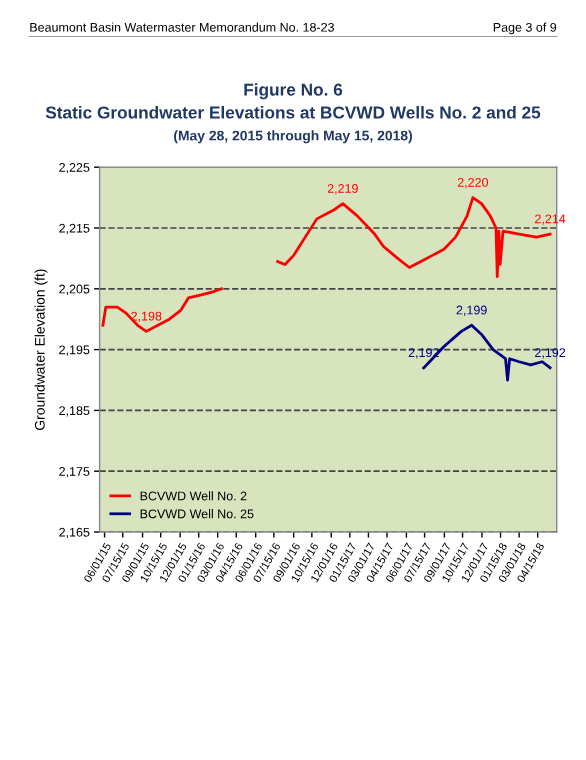 This screenshot has width=586, height=760. What do you see at coordinates (293, 101) in the screenshot?
I see `chart-title: Figure No. 6 Static Groundwater Elevations at BCVWD Wells No. 2 and 25` at bounding box center [293, 101].